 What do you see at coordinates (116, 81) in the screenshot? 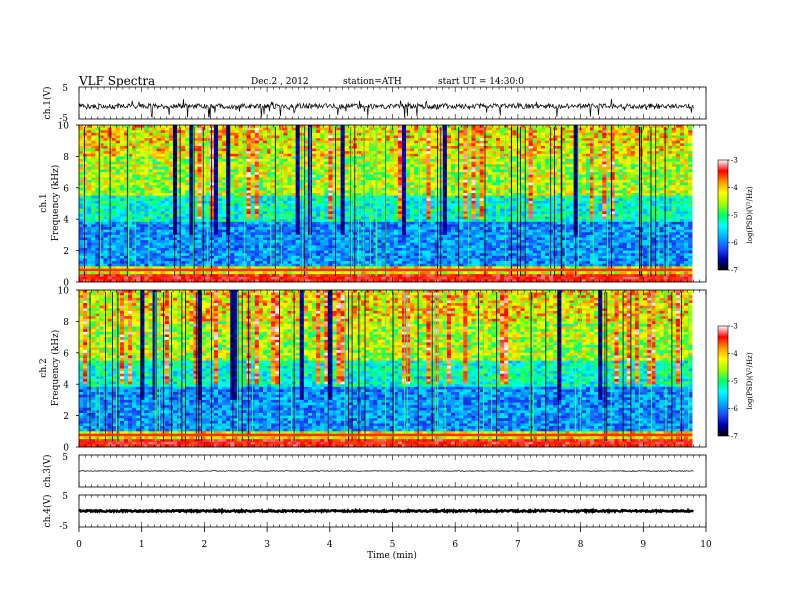
I see `figure-title: VLF Spectra` at bounding box center [116, 81].